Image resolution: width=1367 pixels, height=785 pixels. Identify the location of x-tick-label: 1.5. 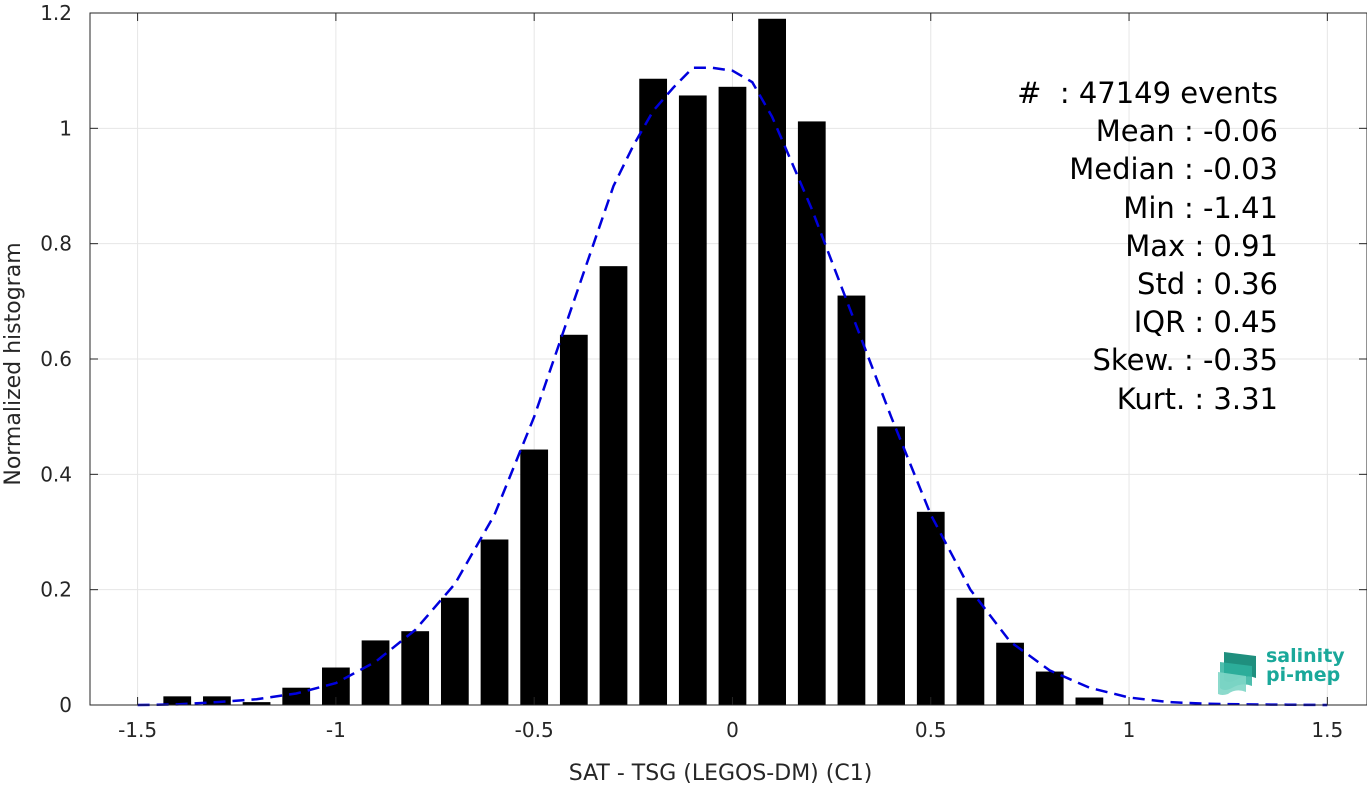
(1327, 730).